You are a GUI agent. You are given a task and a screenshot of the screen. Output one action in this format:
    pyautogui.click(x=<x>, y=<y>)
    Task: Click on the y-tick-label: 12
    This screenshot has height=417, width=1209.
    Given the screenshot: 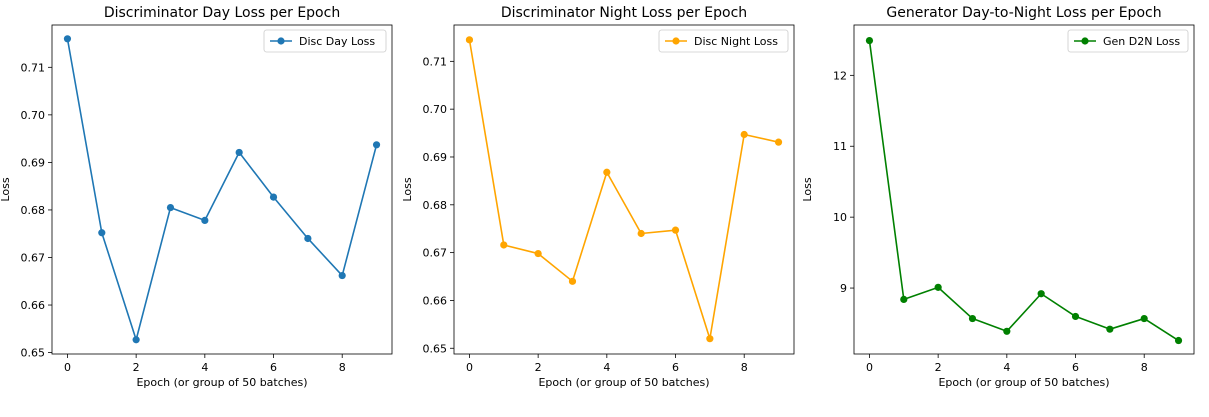 What is the action you would take?
    pyautogui.click(x=840, y=75)
    